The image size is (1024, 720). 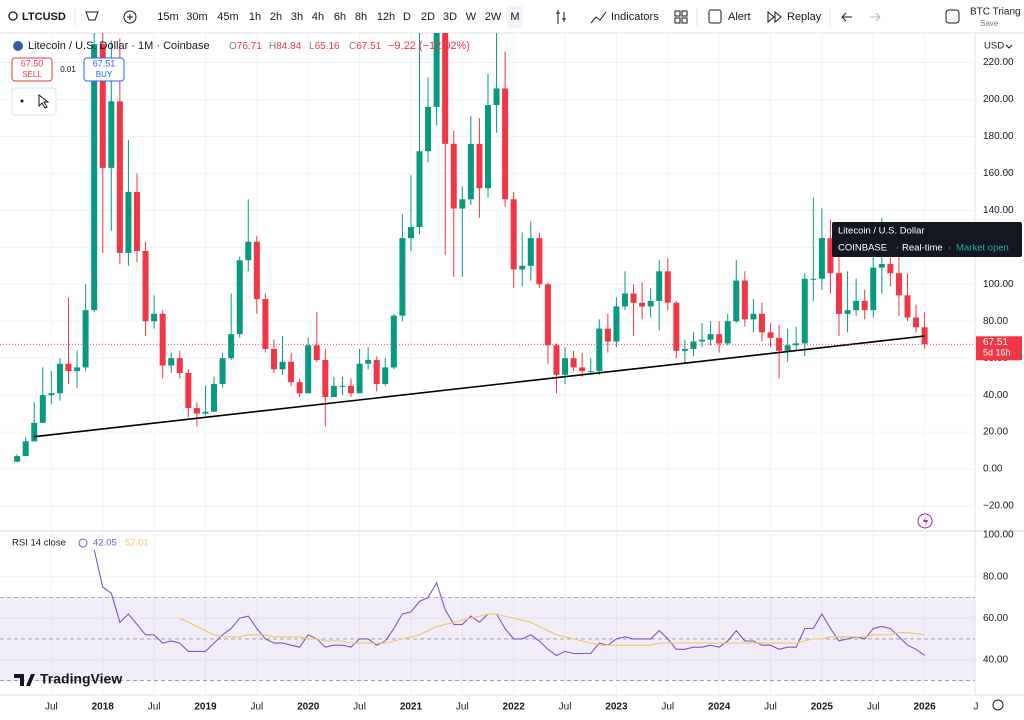 I want to click on buy-button, so click(x=104, y=69).